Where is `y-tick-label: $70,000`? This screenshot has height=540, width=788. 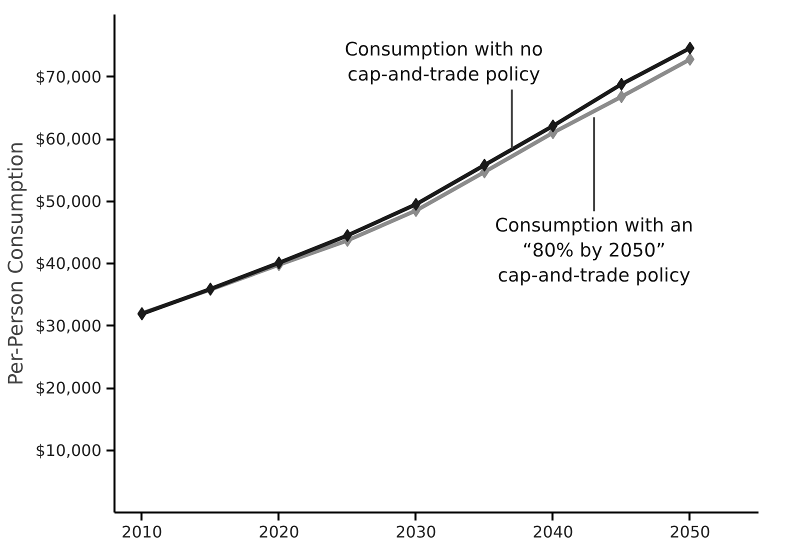
y-tick-label: $70,000 is located at coordinates (68, 76).